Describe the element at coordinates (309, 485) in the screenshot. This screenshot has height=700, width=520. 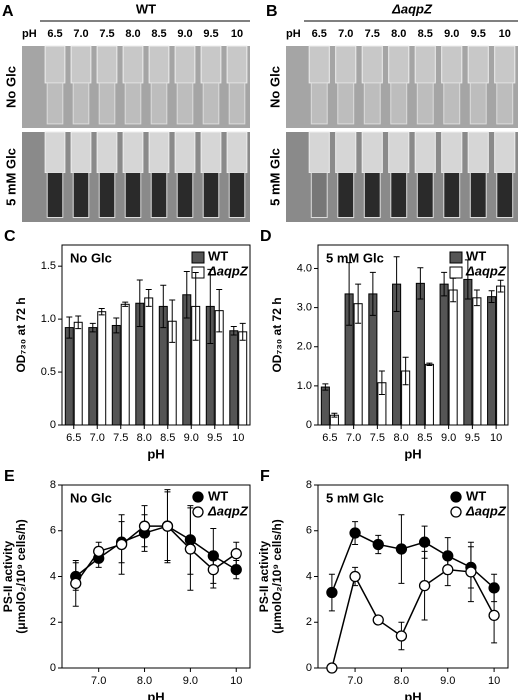
I see `y-tick-label: 8` at that location.